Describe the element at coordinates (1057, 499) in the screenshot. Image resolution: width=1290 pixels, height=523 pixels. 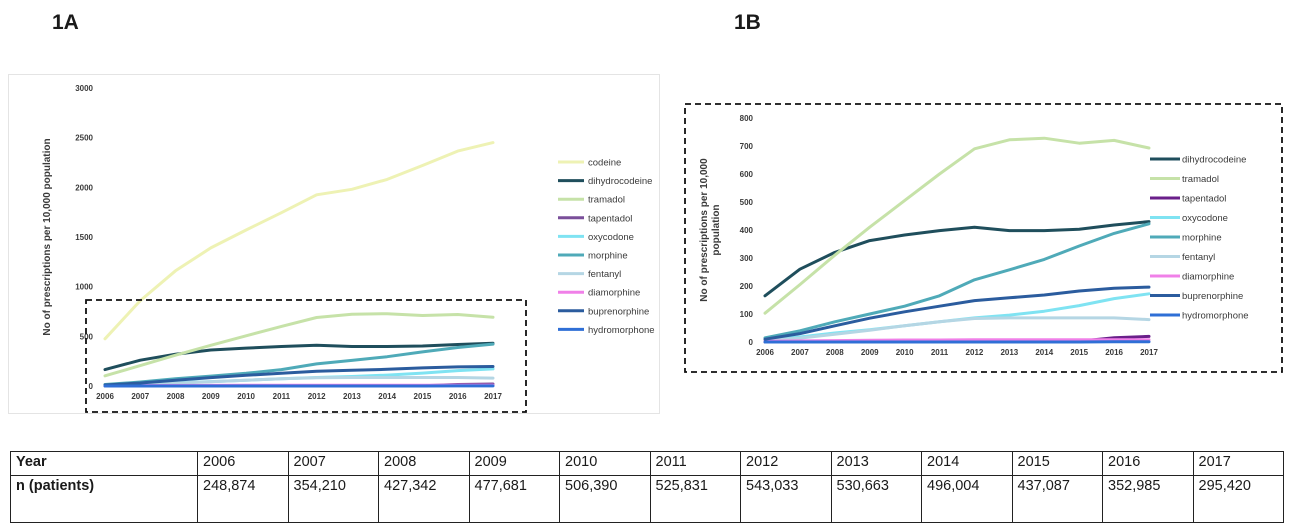
I see `table-cell: 437,087` at that location.